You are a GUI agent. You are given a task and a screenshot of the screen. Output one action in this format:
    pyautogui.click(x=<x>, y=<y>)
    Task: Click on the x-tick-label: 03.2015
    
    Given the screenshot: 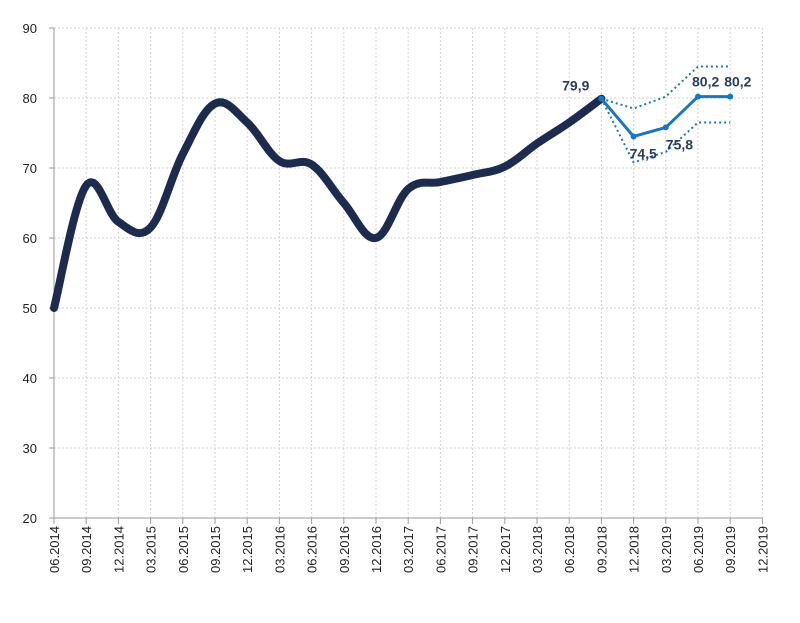 What is the action you would take?
    pyautogui.click(x=151, y=549)
    